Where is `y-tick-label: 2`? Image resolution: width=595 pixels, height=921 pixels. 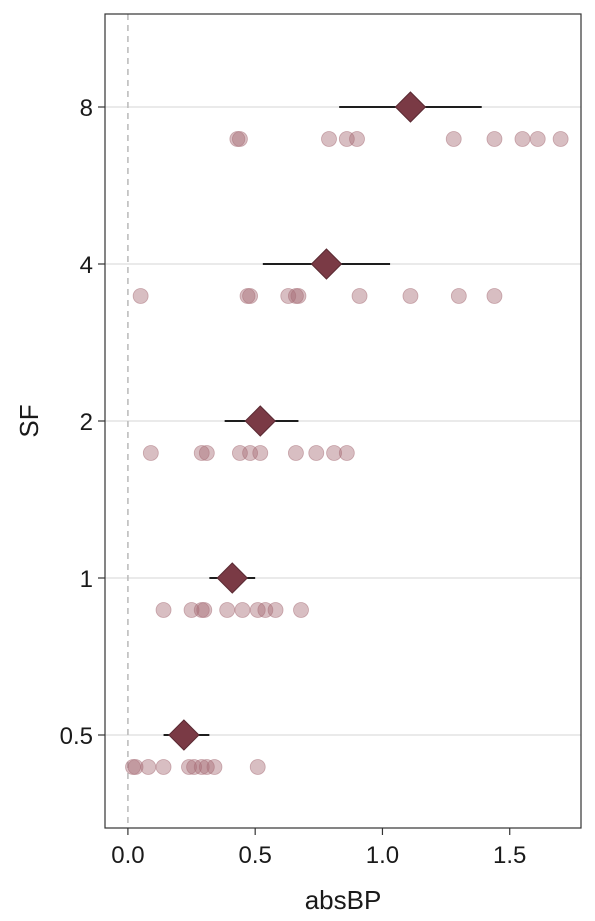 y-tick-label: 2 is located at coordinates (86, 422).